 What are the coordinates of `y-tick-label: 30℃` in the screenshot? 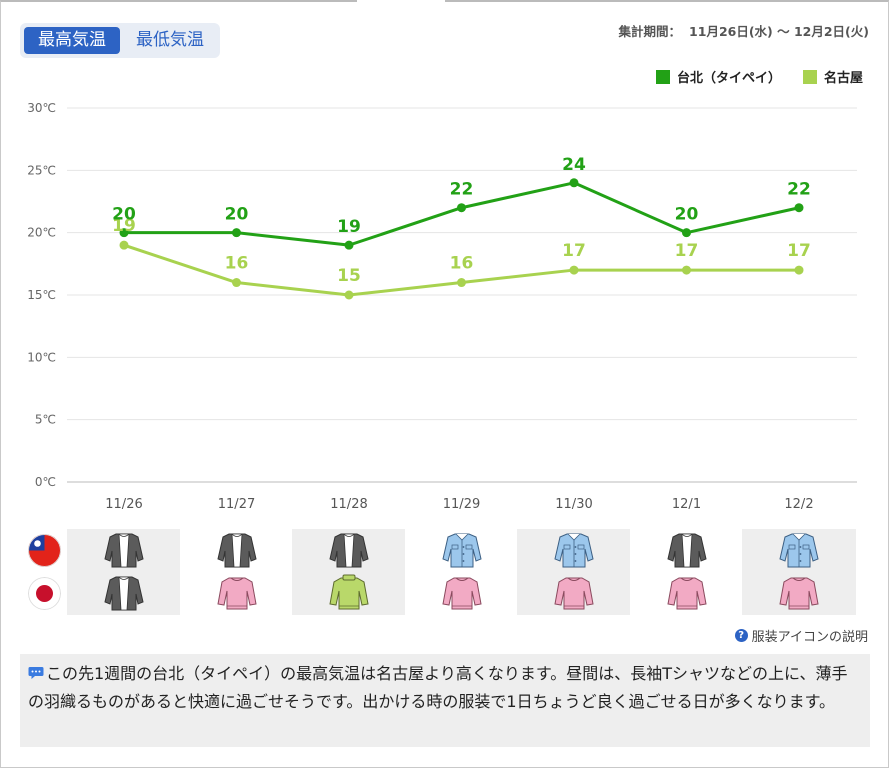 It's located at (41, 108).